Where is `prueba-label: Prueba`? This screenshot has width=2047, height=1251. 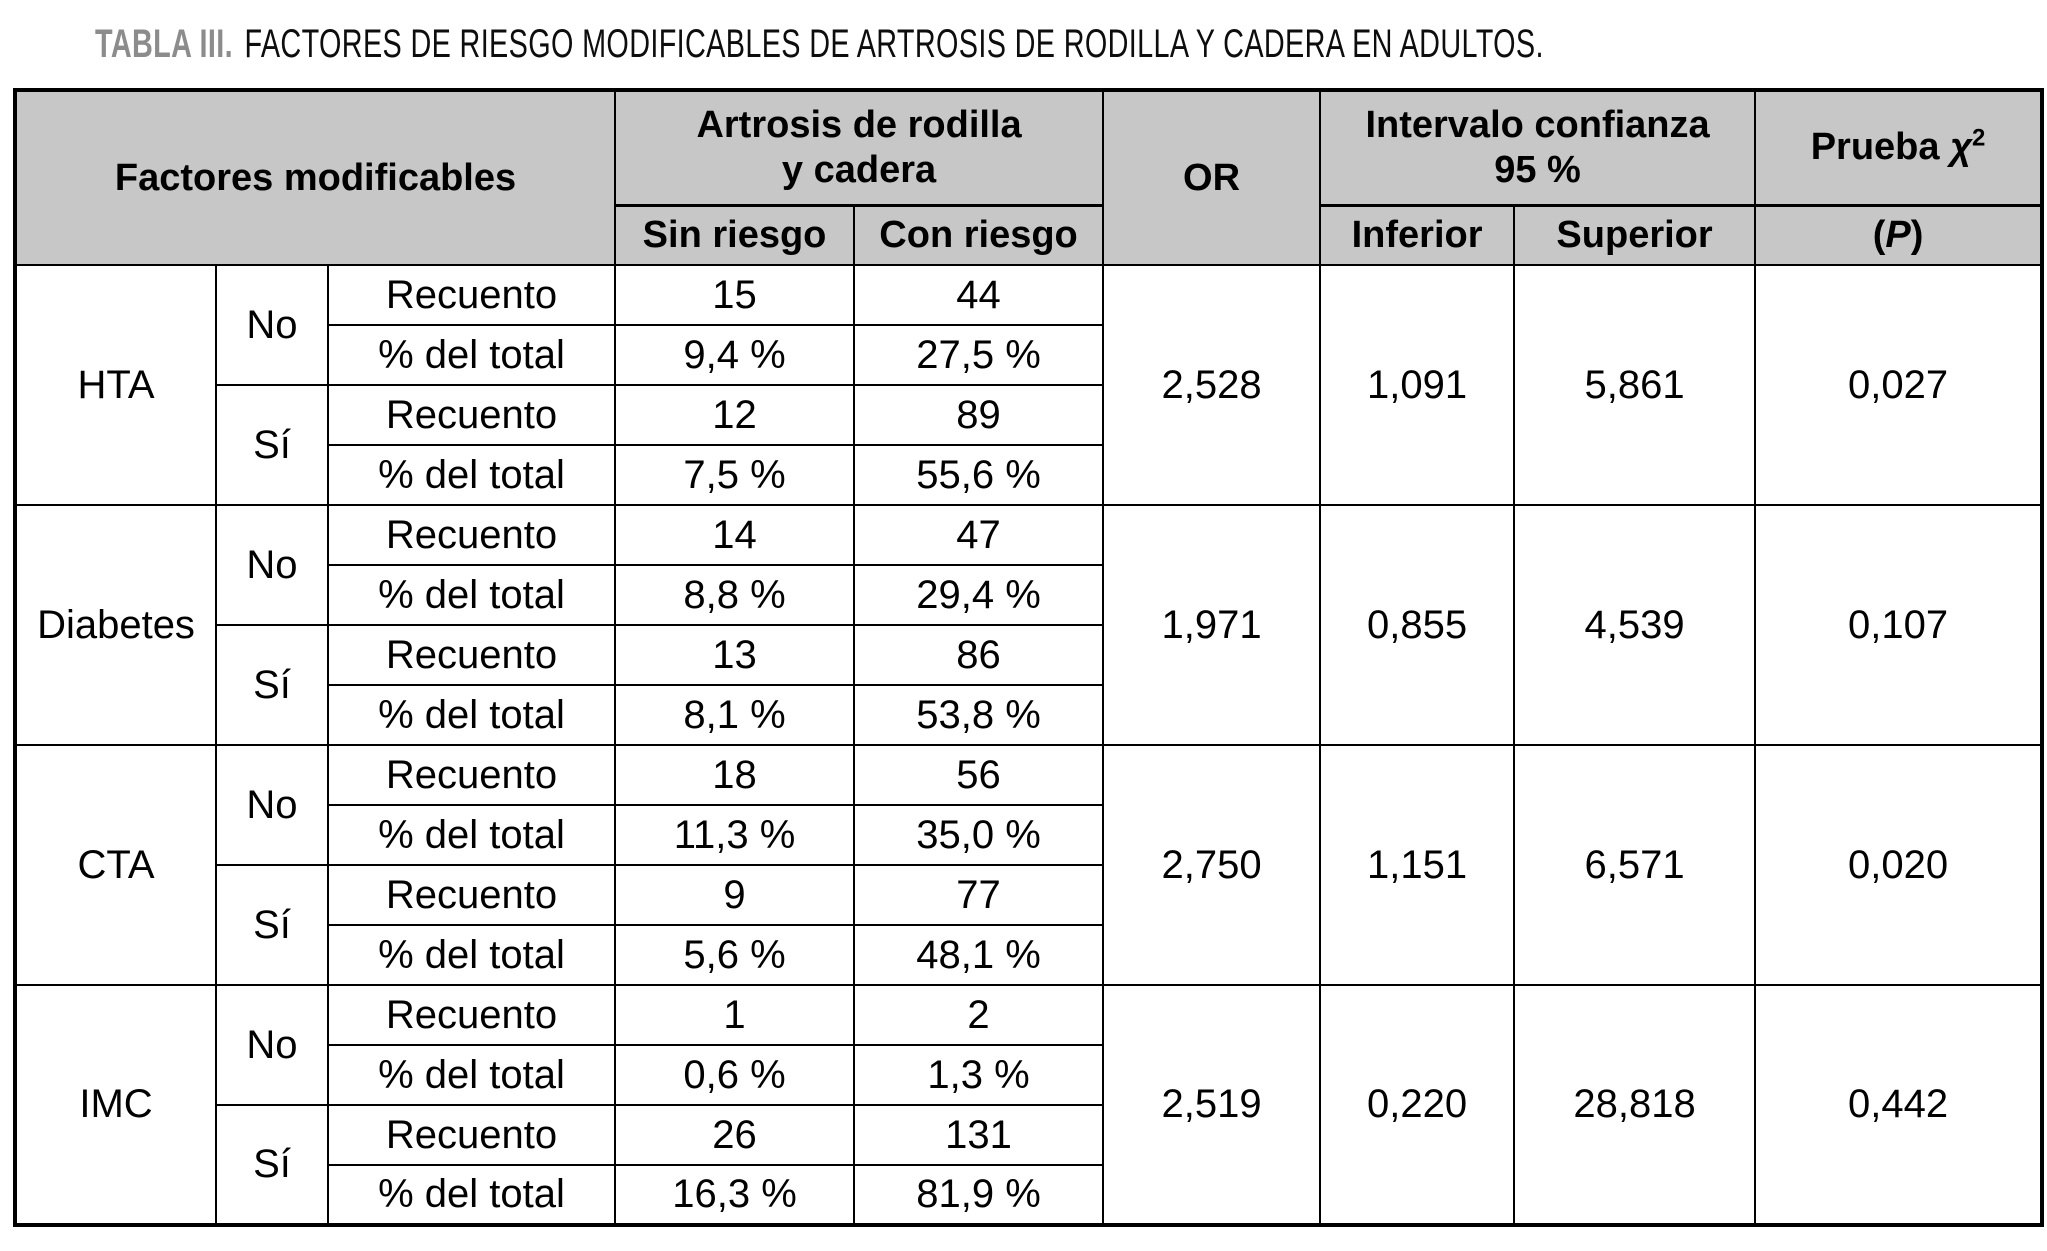 prueba-label: Prueba is located at coordinates (1880, 147).